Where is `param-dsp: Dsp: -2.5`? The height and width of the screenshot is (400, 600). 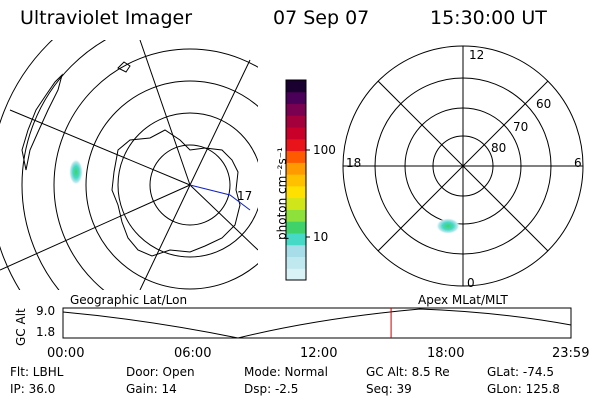
param-dsp: Dsp: -2.5 is located at coordinates (271, 389).